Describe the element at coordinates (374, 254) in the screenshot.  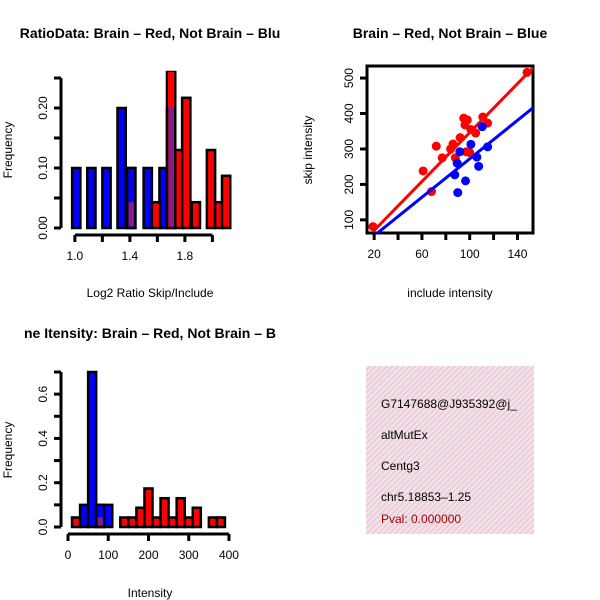
I see `x-tick-label: 20` at that location.